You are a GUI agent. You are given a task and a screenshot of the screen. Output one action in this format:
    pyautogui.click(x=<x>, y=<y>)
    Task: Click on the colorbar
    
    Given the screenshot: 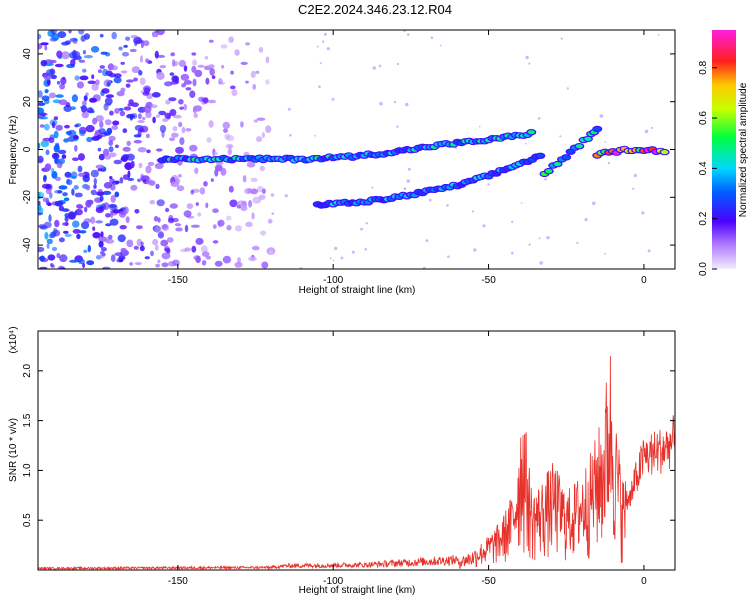 What is the action you would take?
    pyautogui.click(x=724, y=149)
    